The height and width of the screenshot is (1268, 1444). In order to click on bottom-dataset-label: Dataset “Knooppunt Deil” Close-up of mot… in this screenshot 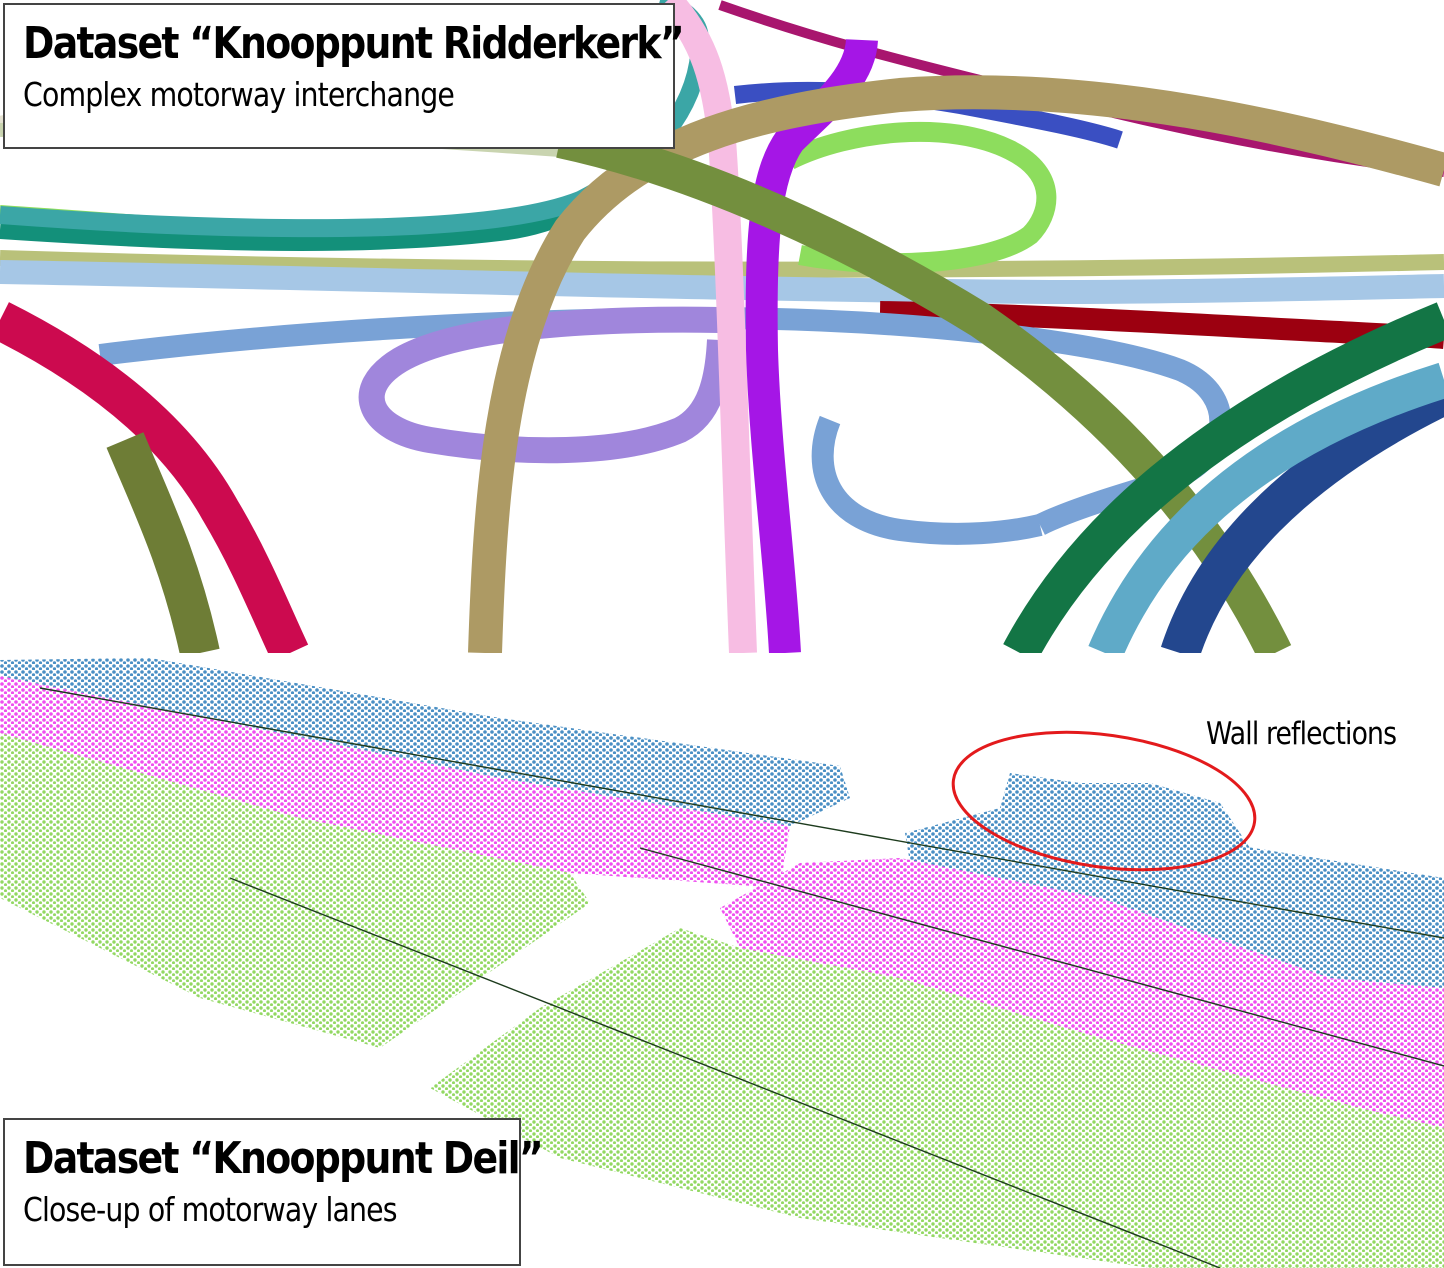, I will do `click(273, 1192)`.